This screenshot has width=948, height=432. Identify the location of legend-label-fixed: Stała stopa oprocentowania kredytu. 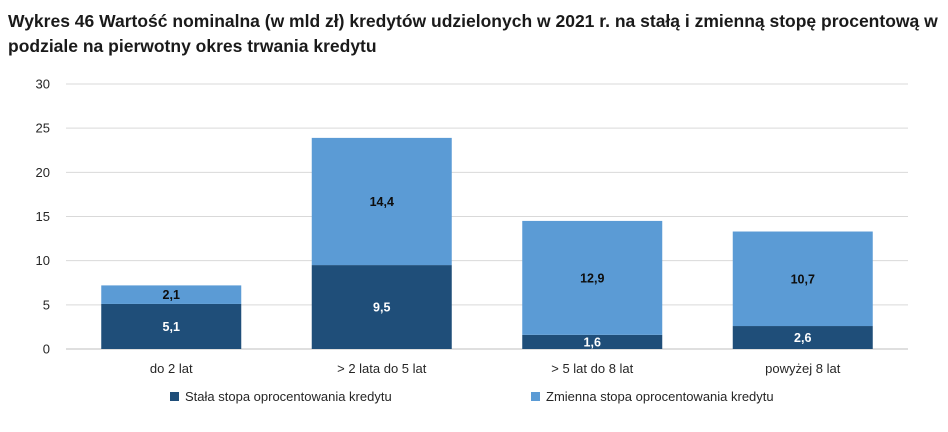
(288, 396).